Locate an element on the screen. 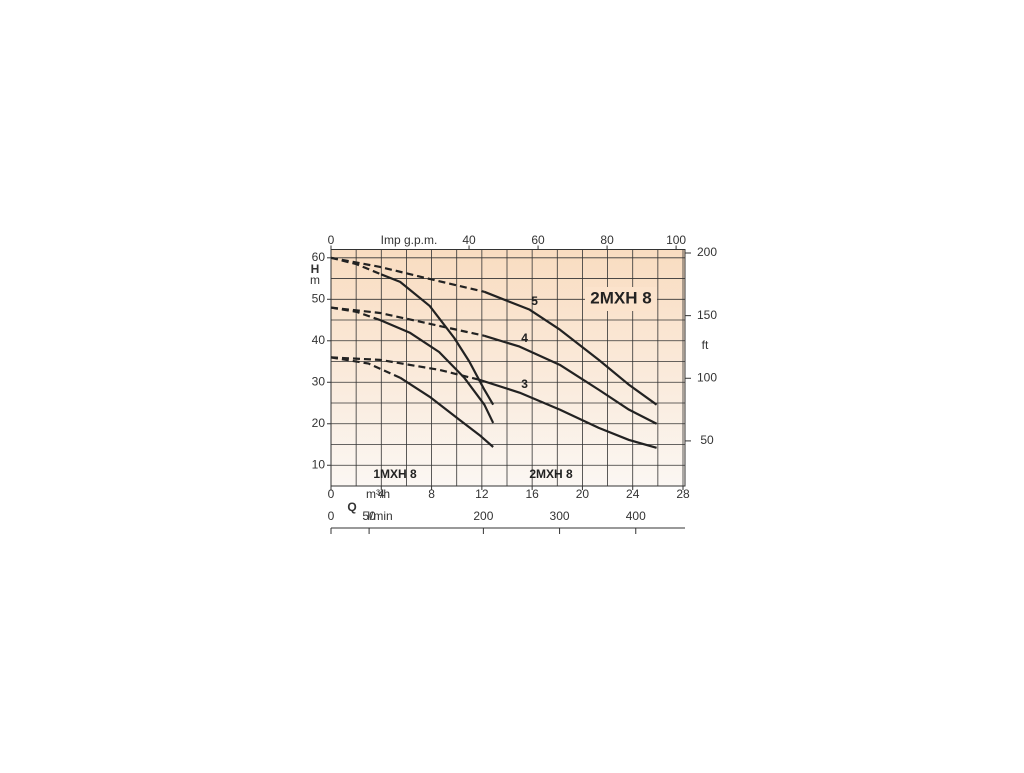 This screenshot has height=773, width=1024. group-label: 2MXH 8 is located at coordinates (551, 474).